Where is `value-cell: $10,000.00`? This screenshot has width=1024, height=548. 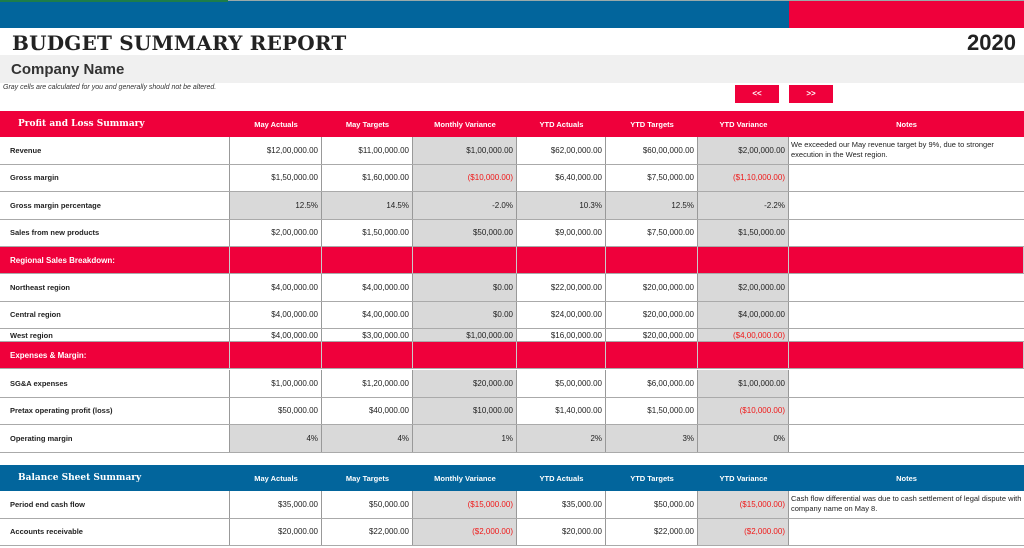 value-cell: $10,000.00 is located at coordinates (465, 410).